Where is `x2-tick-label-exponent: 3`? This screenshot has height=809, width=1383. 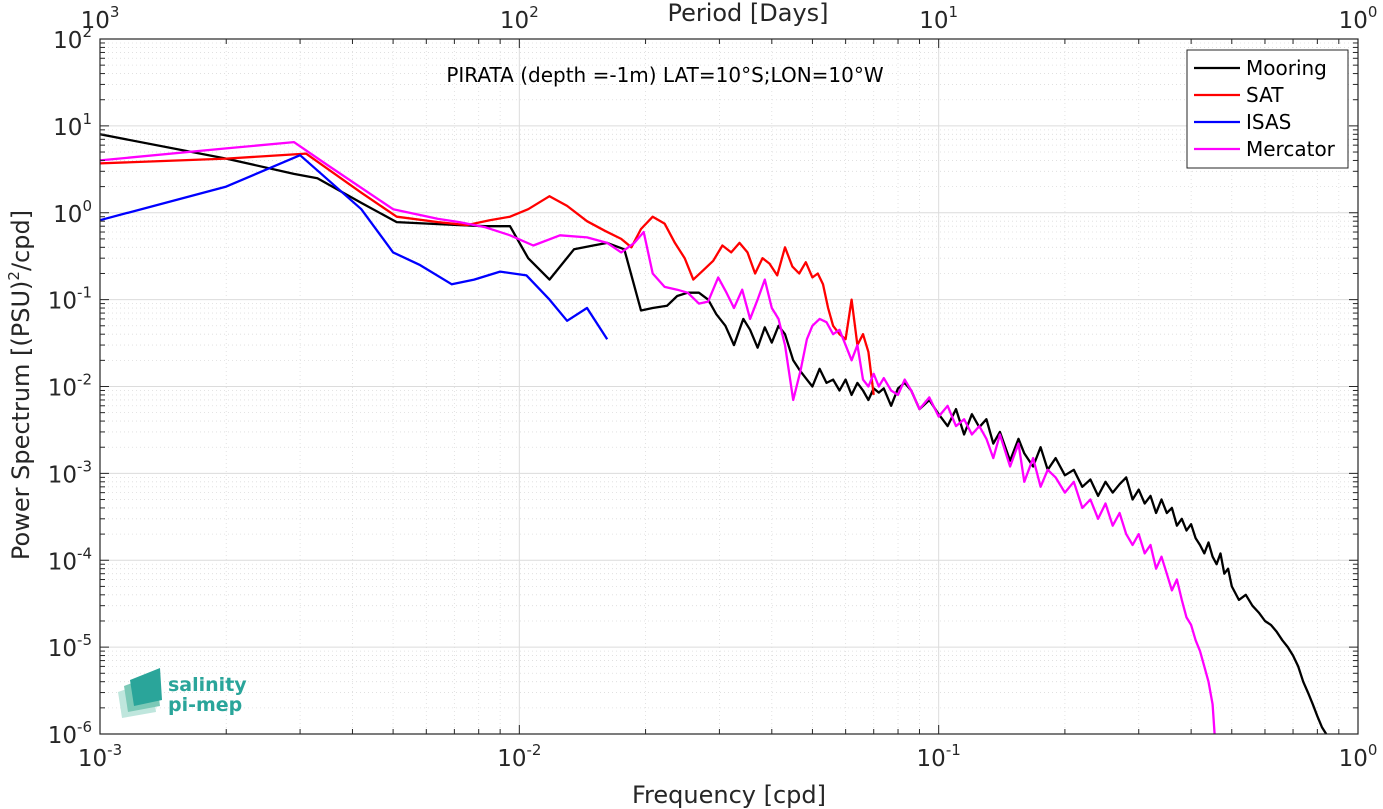
x2-tick-label-exponent: 3 is located at coordinates (115, 12).